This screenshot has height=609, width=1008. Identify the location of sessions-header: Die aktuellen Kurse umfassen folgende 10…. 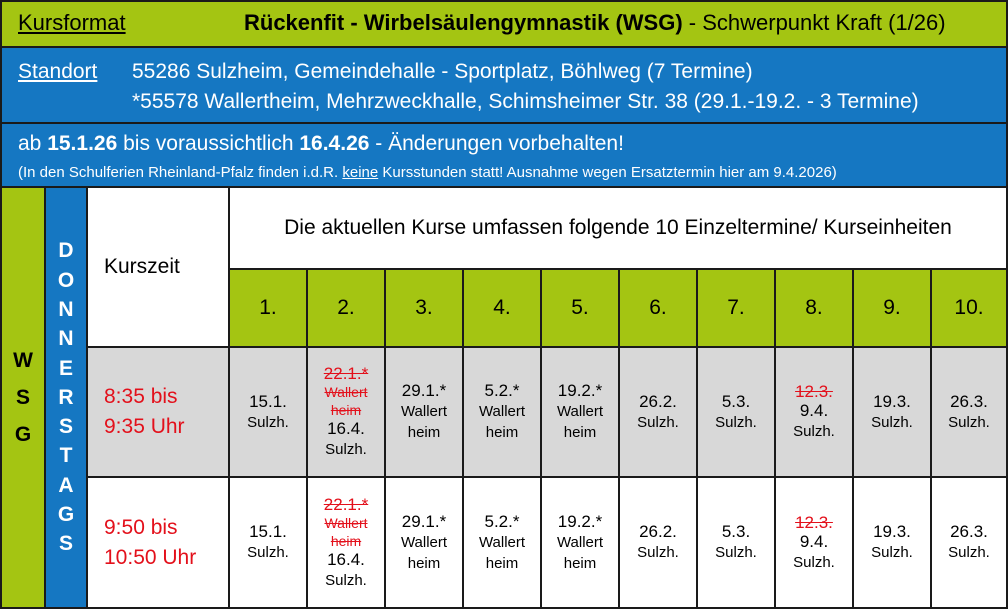
(618, 228).